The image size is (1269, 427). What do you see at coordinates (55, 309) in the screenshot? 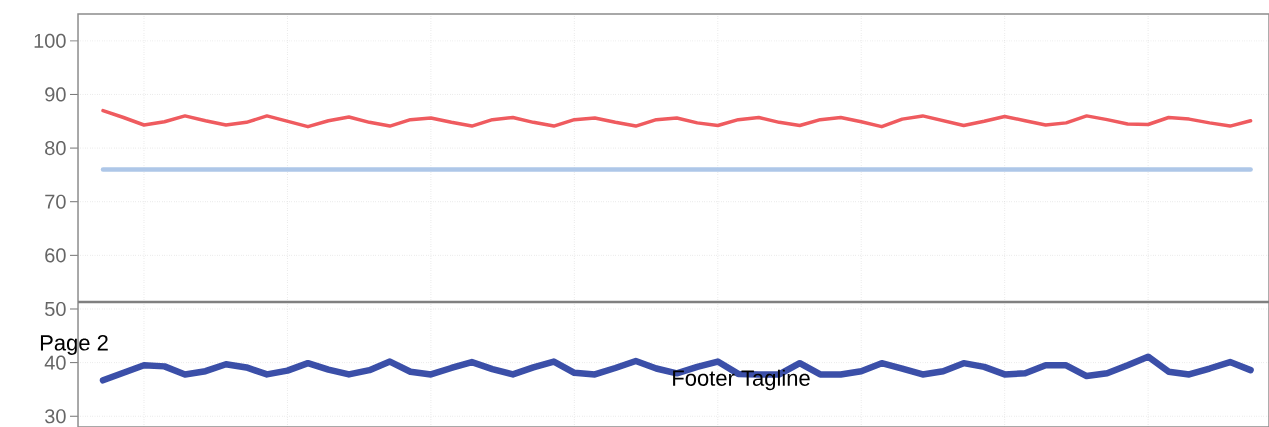
I see `y-tick-label: 50` at bounding box center [55, 309].